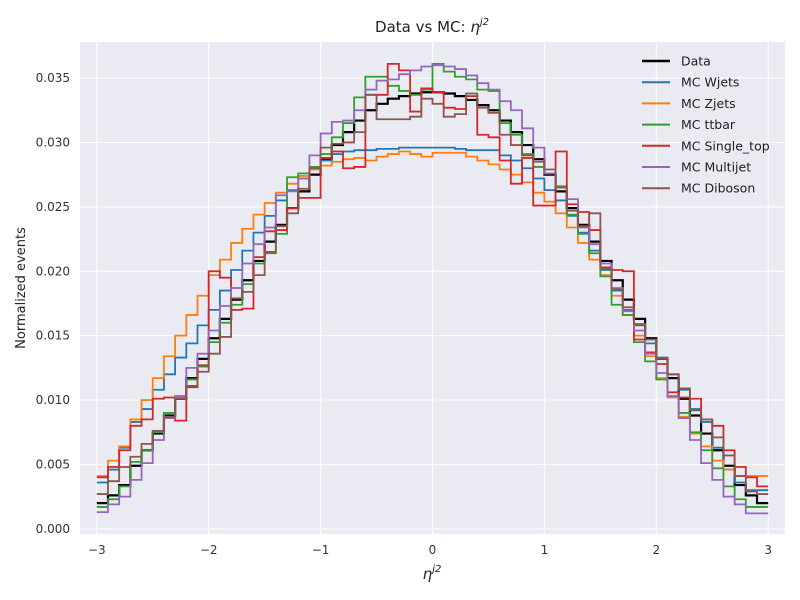  What do you see at coordinates (768, 550) in the screenshot?
I see `x-tick-label: 3` at bounding box center [768, 550].